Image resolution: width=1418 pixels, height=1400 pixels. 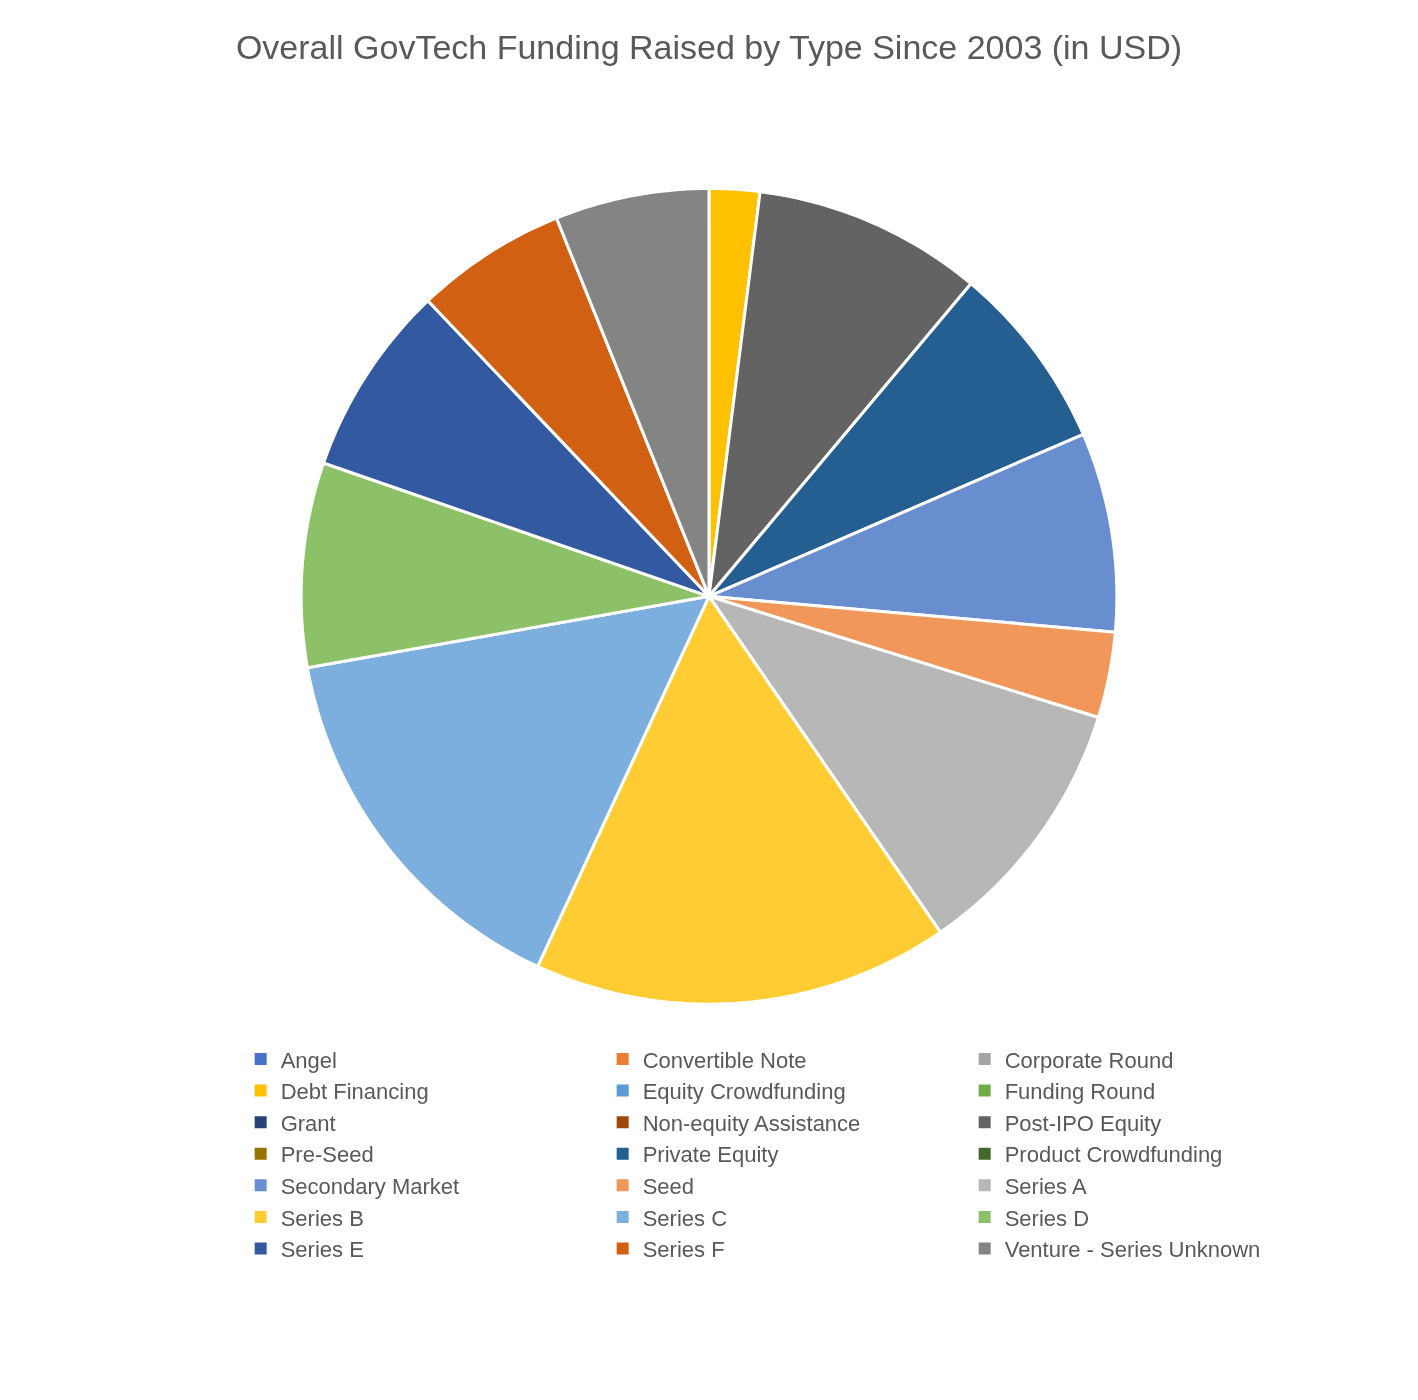 What do you see at coordinates (1113, 1155) in the screenshot?
I see `legend-label: Product Crowdfunding` at bounding box center [1113, 1155].